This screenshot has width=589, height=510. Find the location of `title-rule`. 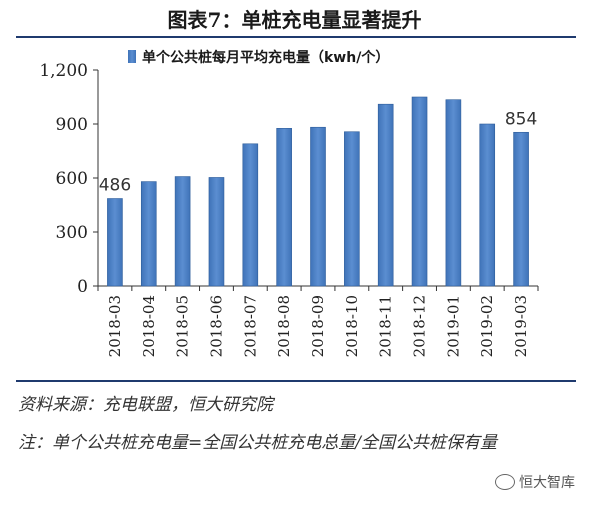

title-rule is located at coordinates (296, 37).